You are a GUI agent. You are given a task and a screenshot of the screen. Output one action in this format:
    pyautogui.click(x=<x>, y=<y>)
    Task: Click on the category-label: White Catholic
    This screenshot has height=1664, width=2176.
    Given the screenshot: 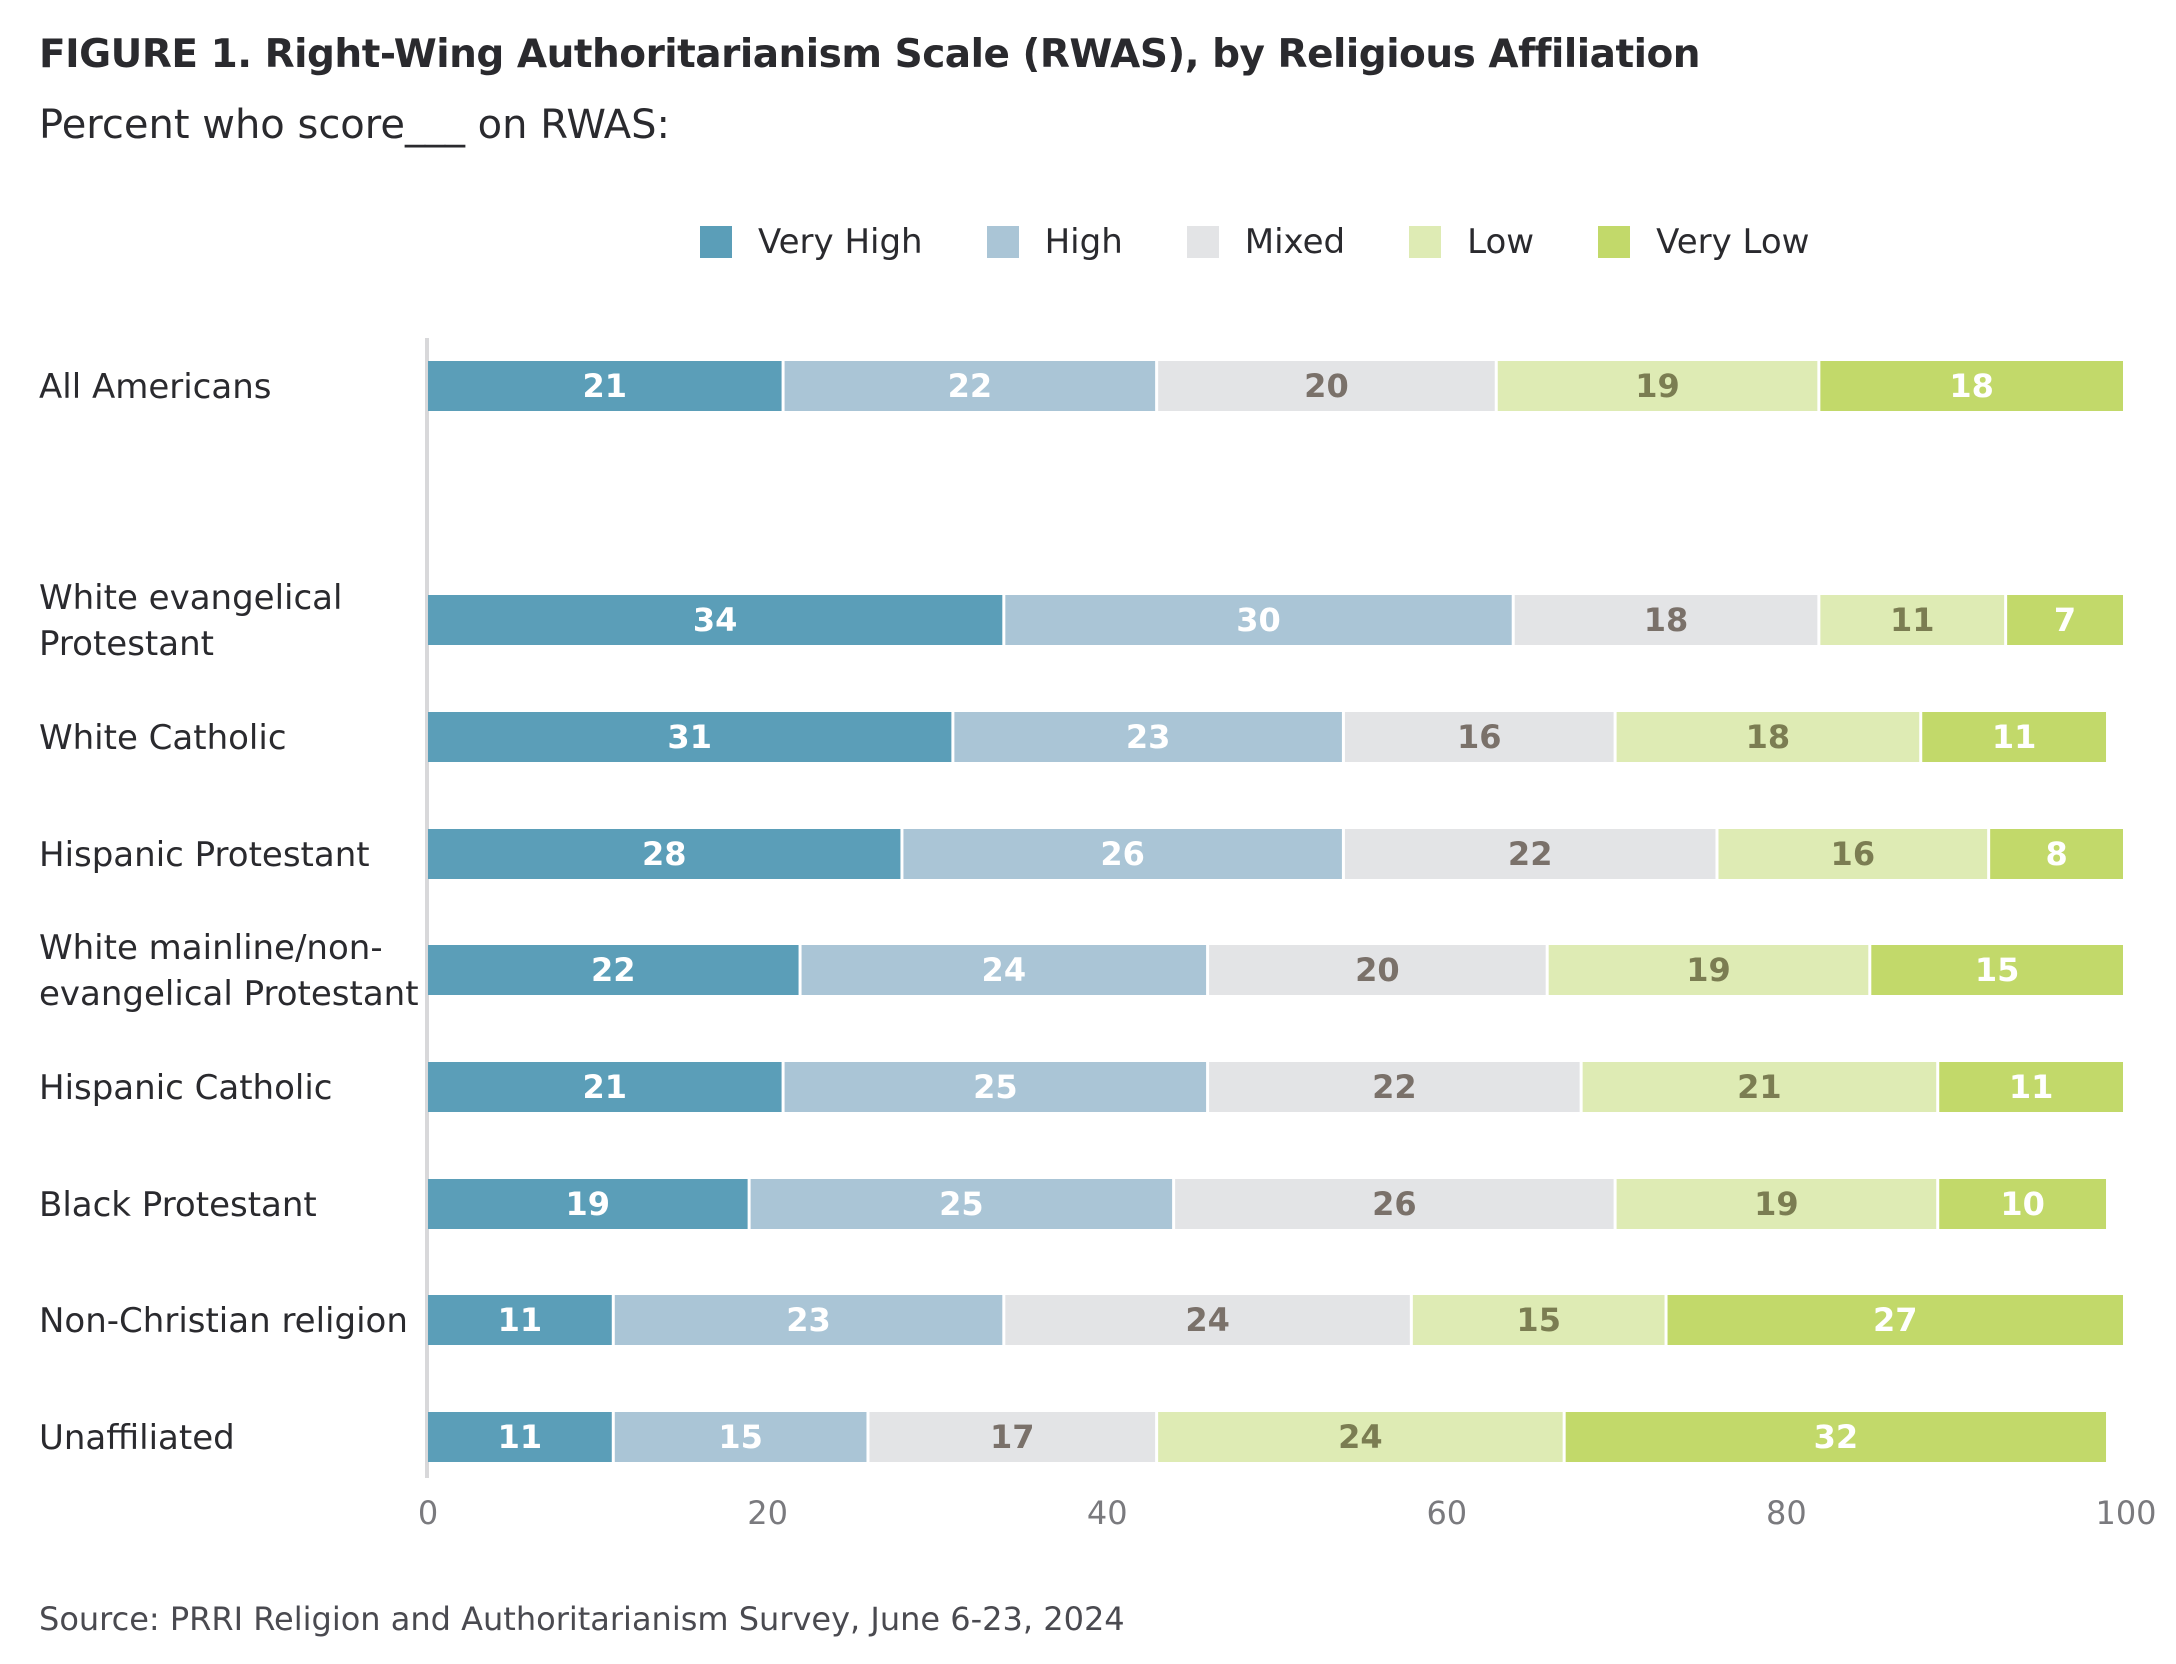 What is the action you would take?
    pyautogui.click(x=163, y=738)
    